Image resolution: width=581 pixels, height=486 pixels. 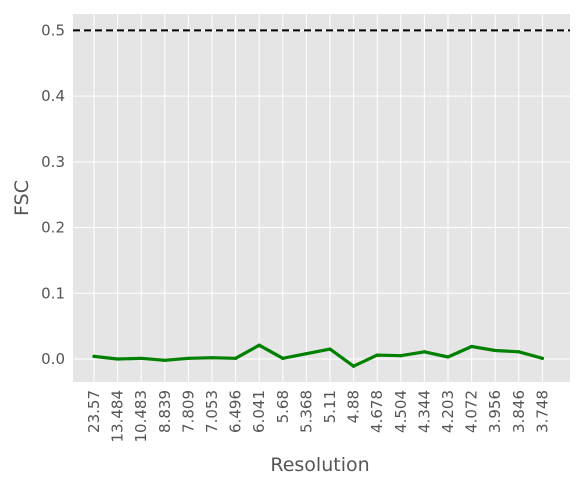 What do you see at coordinates (319, 465) in the screenshot?
I see `x-axis-title: Resolution` at bounding box center [319, 465].